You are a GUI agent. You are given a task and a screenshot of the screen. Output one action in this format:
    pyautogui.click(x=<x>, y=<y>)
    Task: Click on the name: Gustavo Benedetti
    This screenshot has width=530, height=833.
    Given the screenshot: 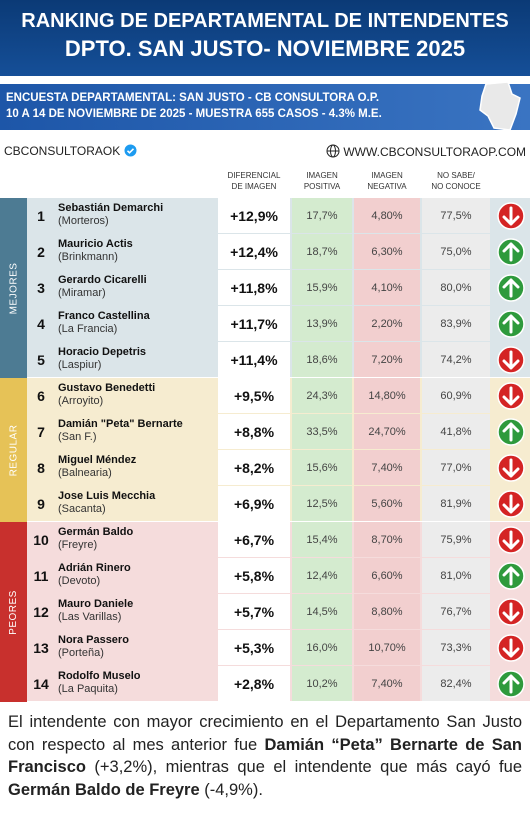 What is the action you would take?
    pyautogui.click(x=107, y=388)
    